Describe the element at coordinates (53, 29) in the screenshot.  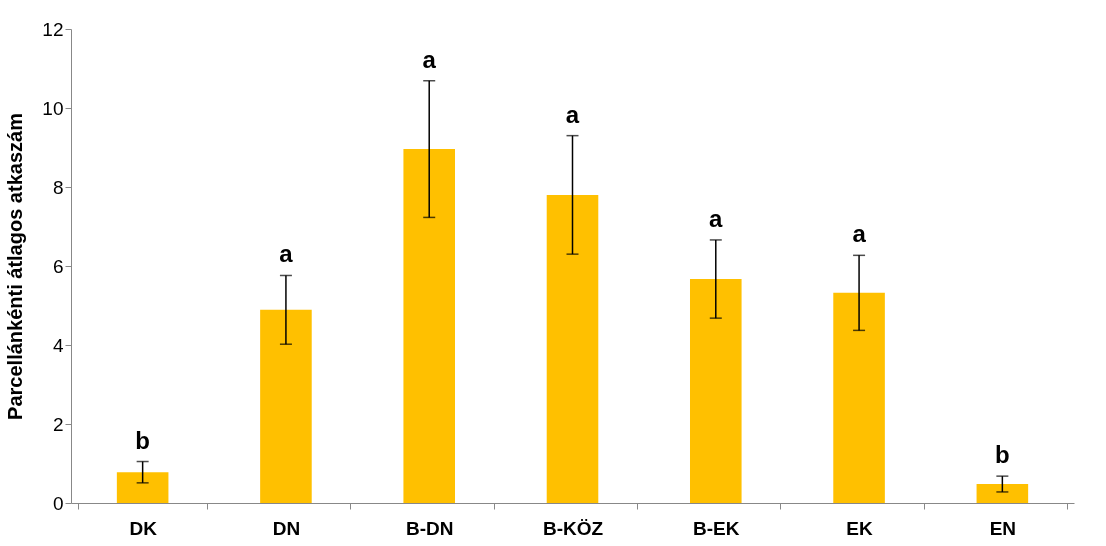
I see `y-tick-label: 12` at that location.